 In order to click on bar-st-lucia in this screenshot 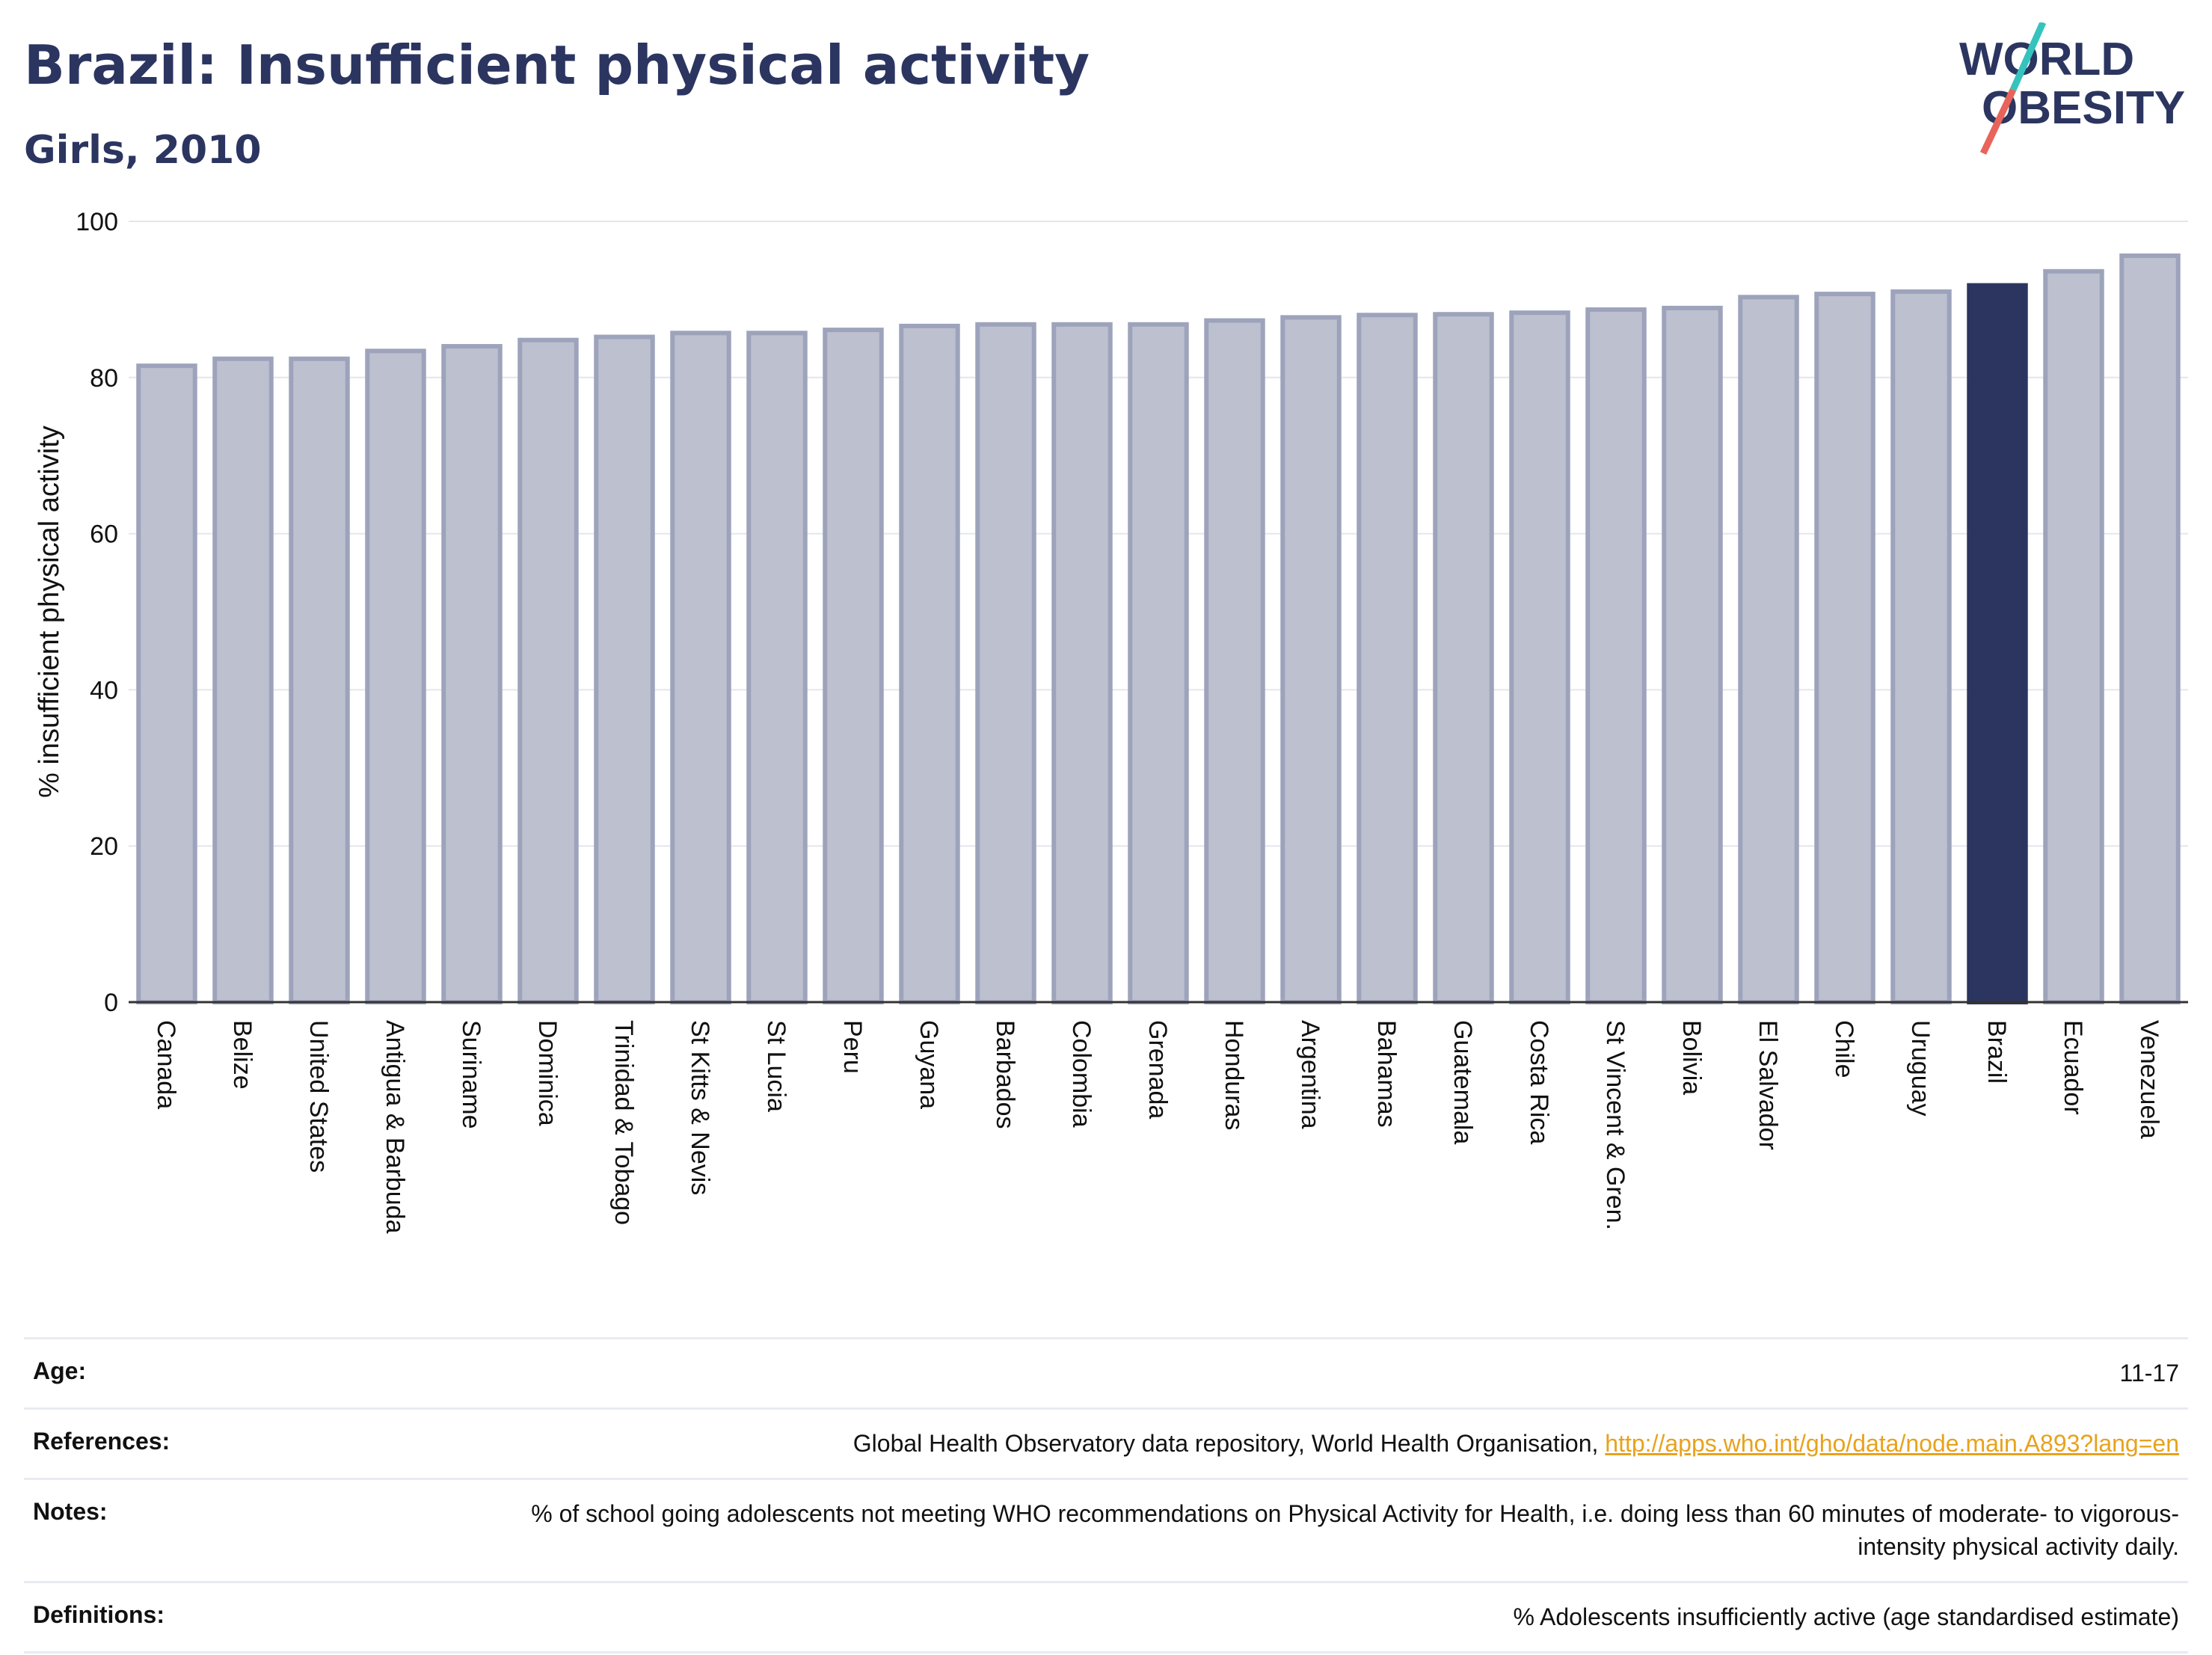, I will do `click(777, 668)`.